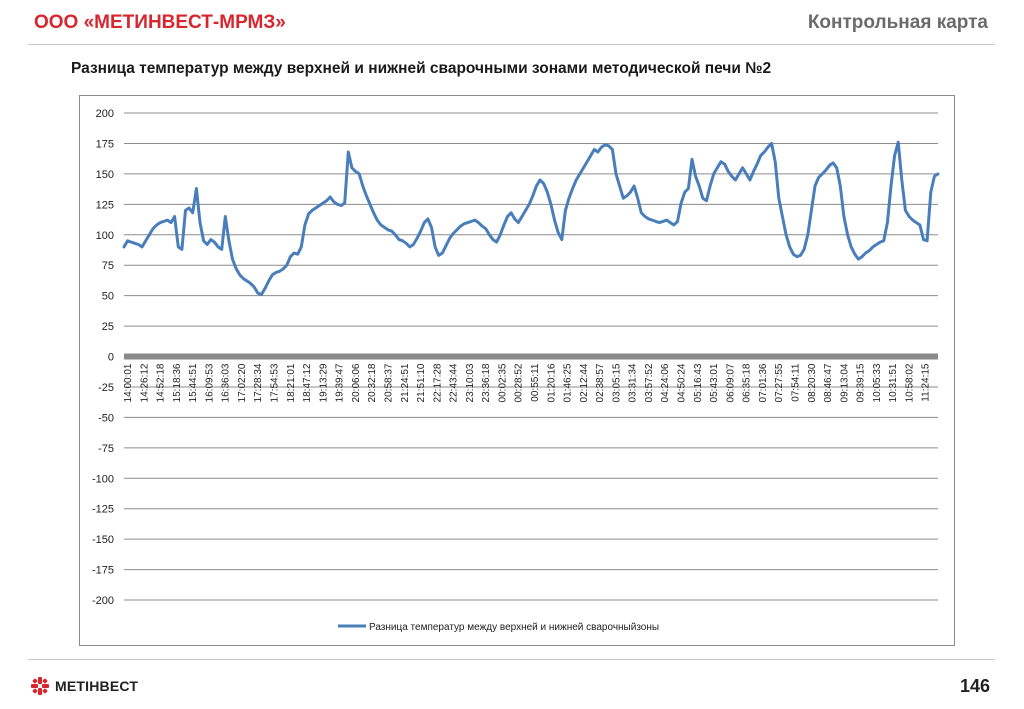  What do you see at coordinates (106, 449) in the screenshot?
I see `y-tick-label: -75` at bounding box center [106, 449].